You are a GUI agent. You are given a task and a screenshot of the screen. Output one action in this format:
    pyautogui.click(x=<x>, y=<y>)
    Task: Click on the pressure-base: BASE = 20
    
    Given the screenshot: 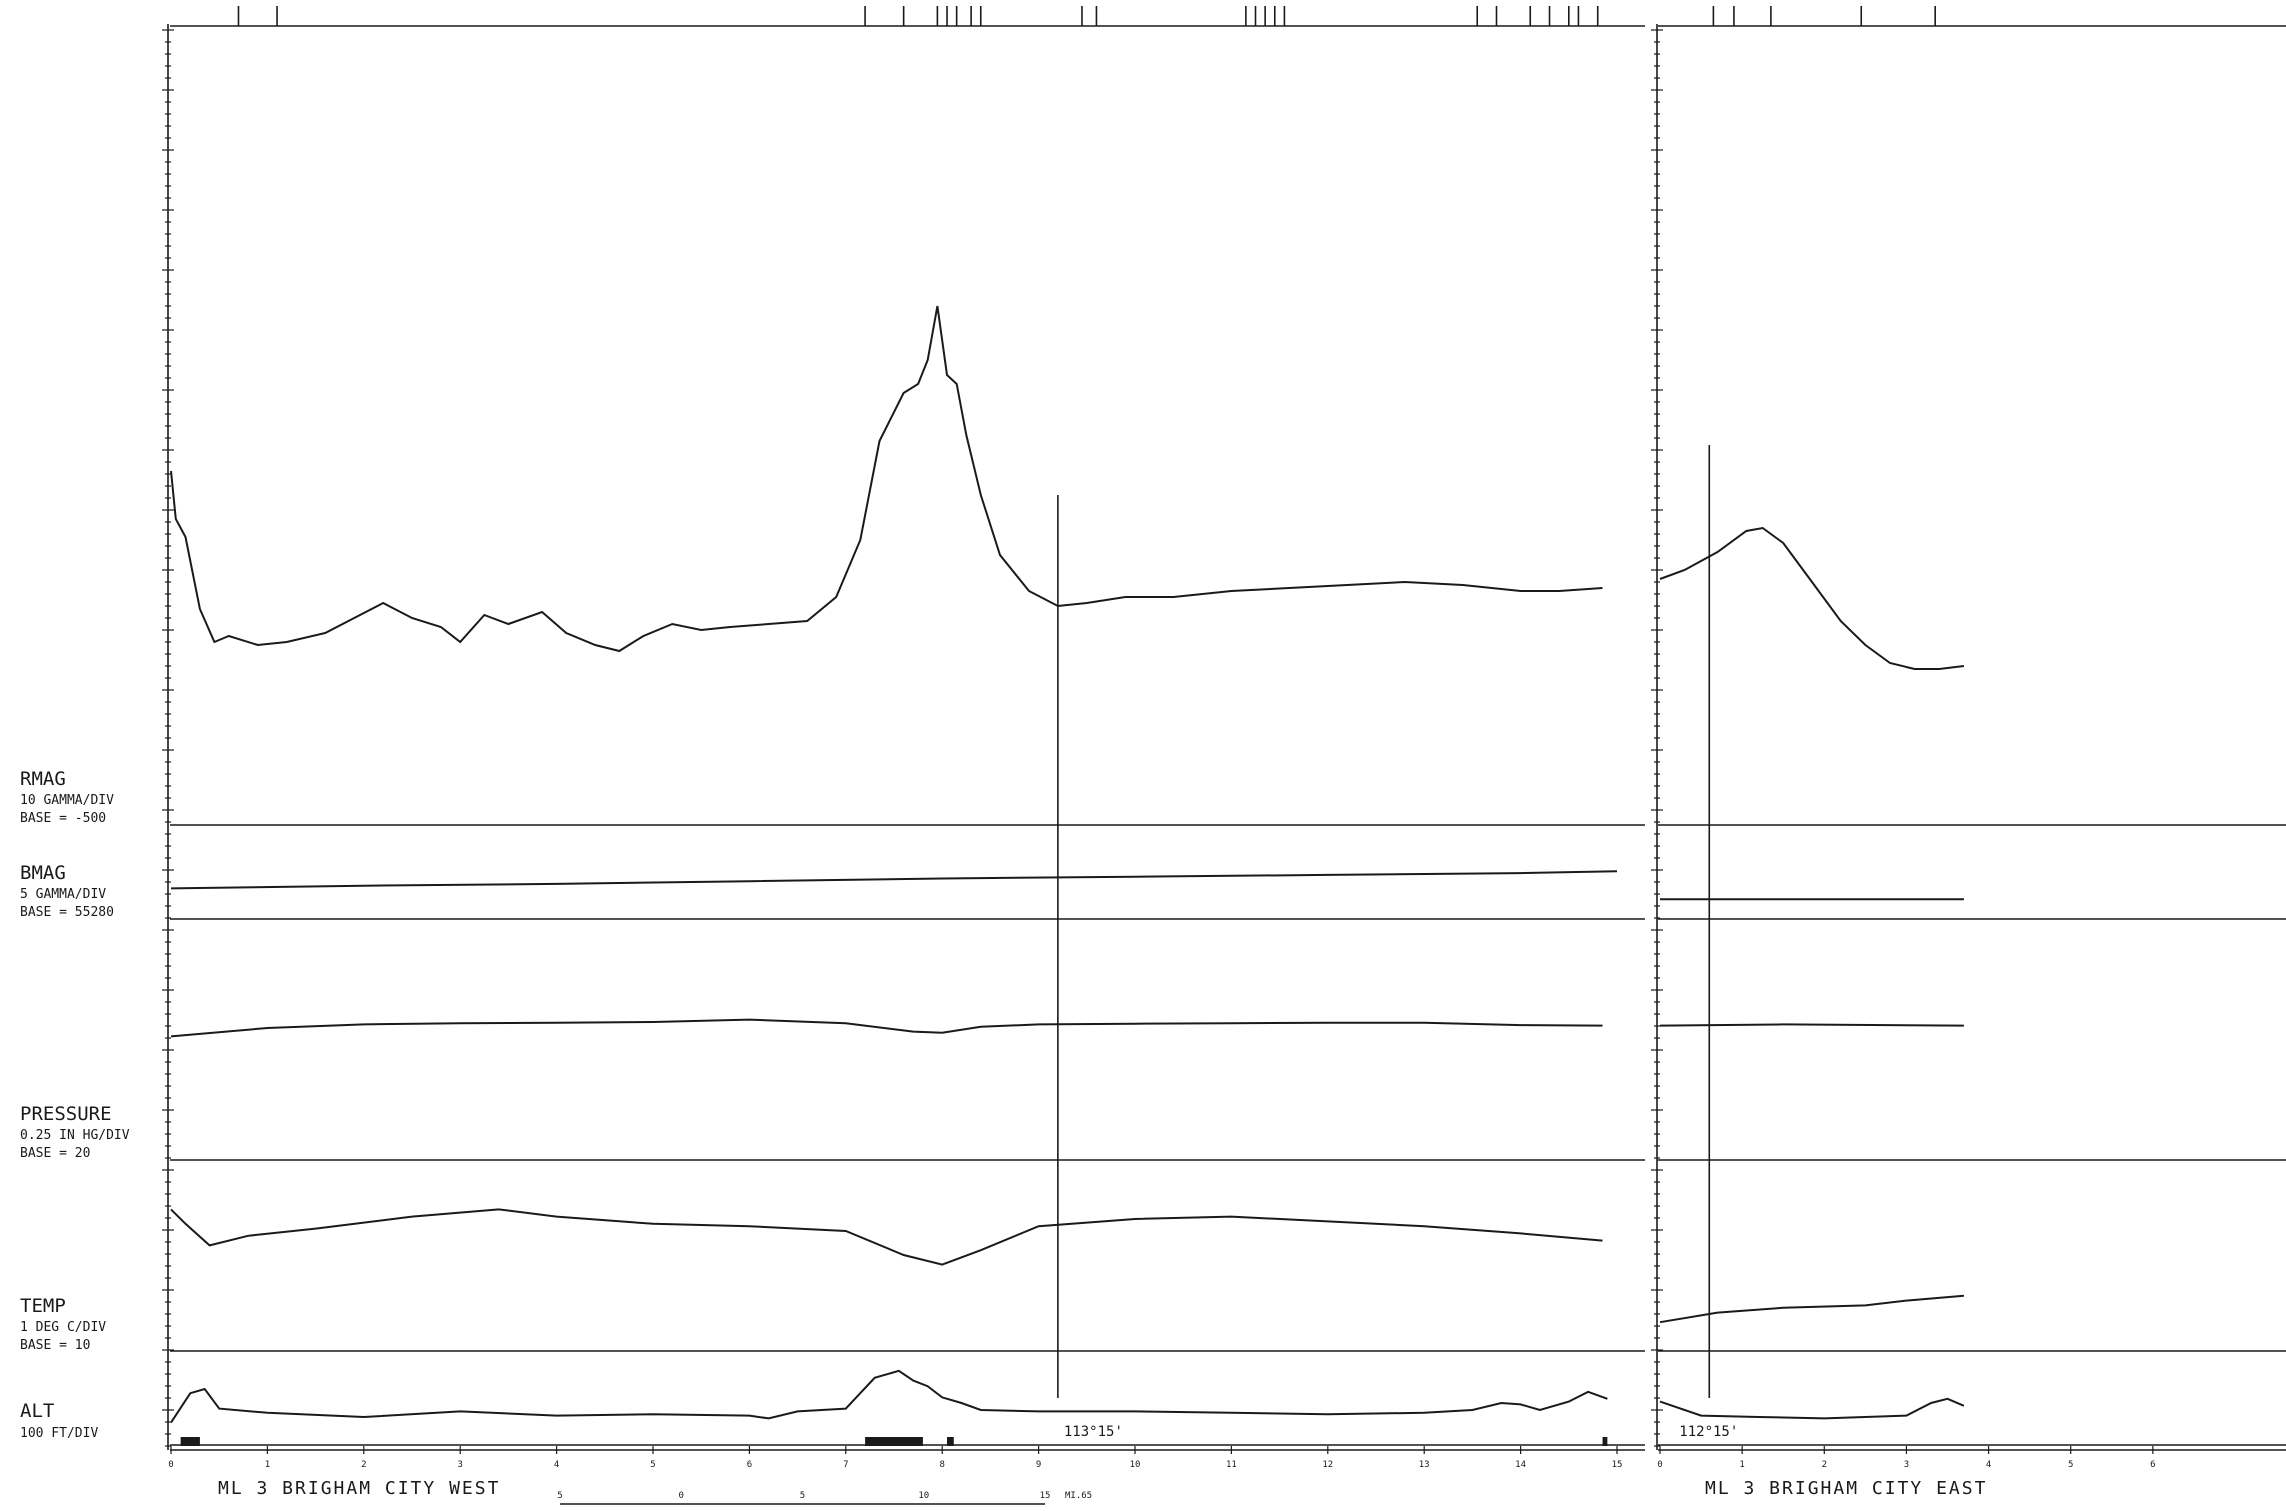 What is the action you would take?
    pyautogui.click(x=55, y=1153)
    